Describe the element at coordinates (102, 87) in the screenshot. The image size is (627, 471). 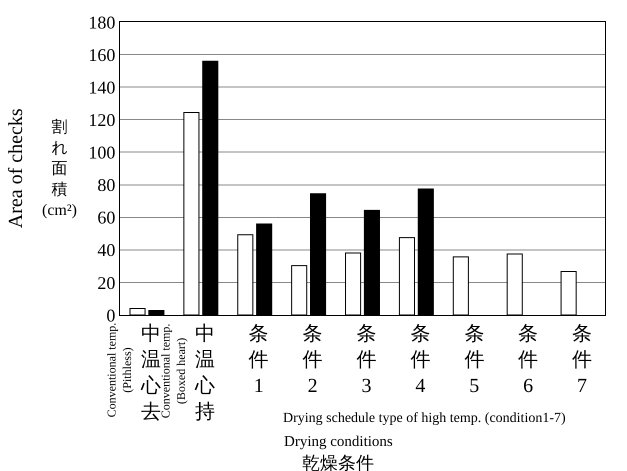
I see `y-tick-label: 140` at that location.